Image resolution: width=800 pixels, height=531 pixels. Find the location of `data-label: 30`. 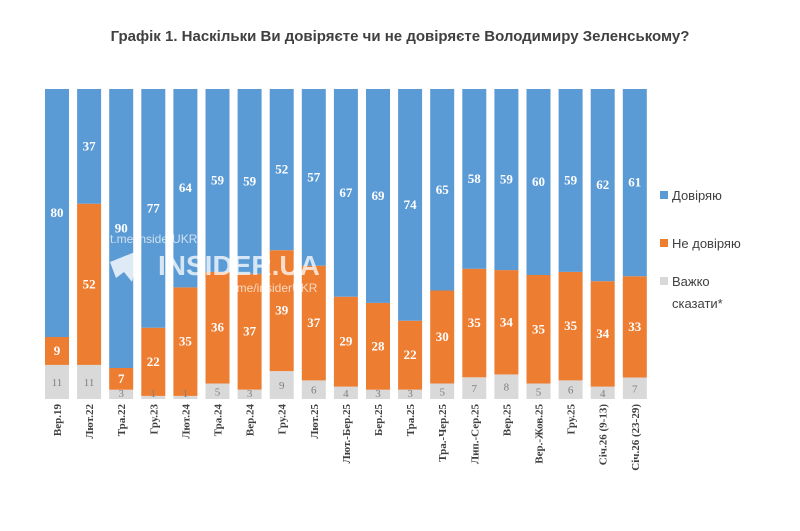

data-label: 30 is located at coordinates (442, 336).